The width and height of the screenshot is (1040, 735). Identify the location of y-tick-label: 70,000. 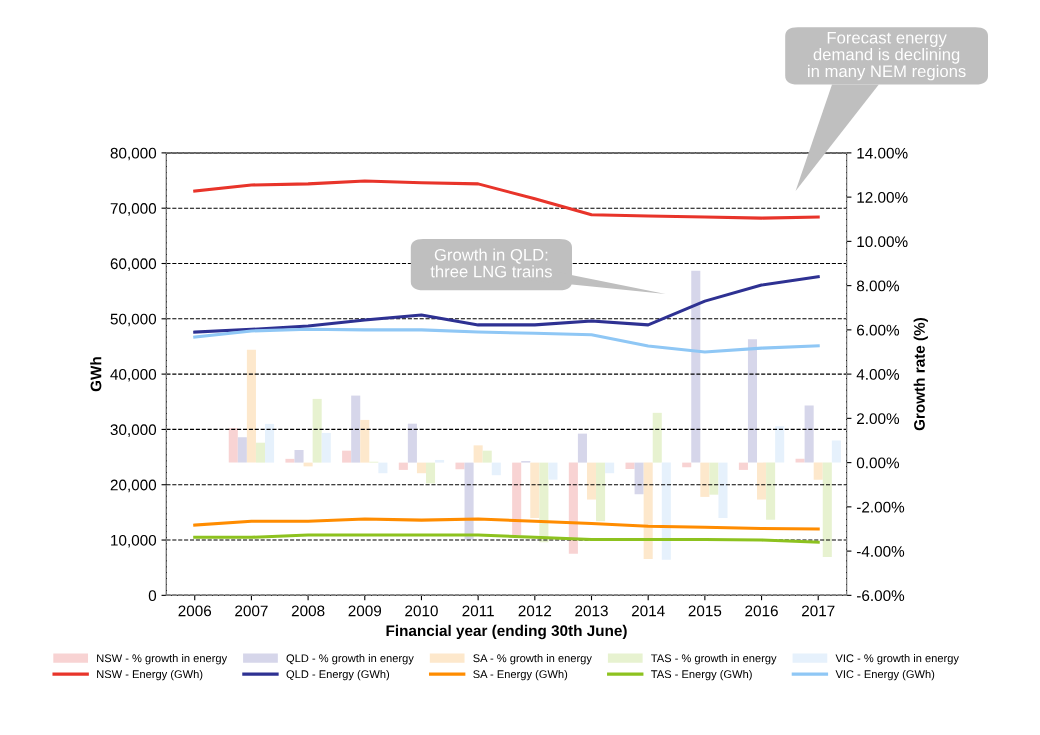
(133, 209).